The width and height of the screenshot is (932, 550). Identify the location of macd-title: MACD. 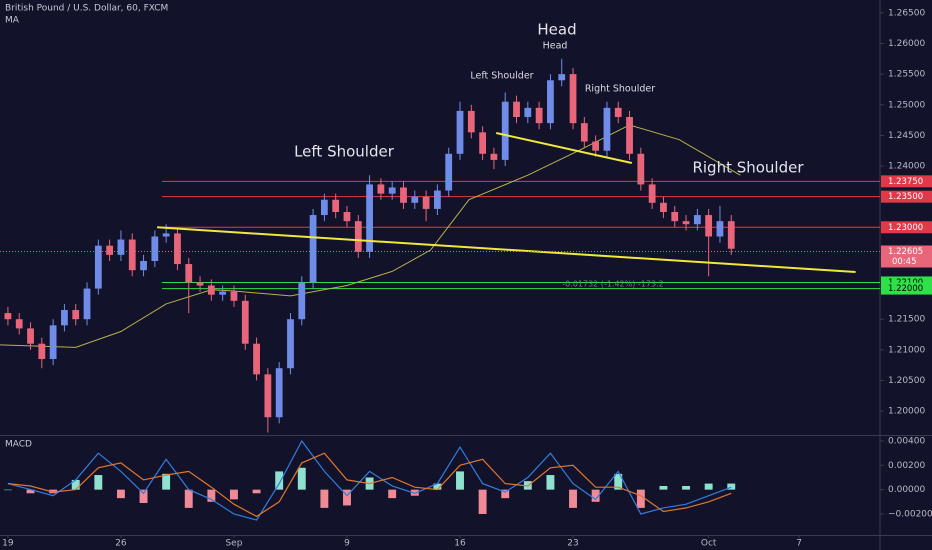
(18, 445).